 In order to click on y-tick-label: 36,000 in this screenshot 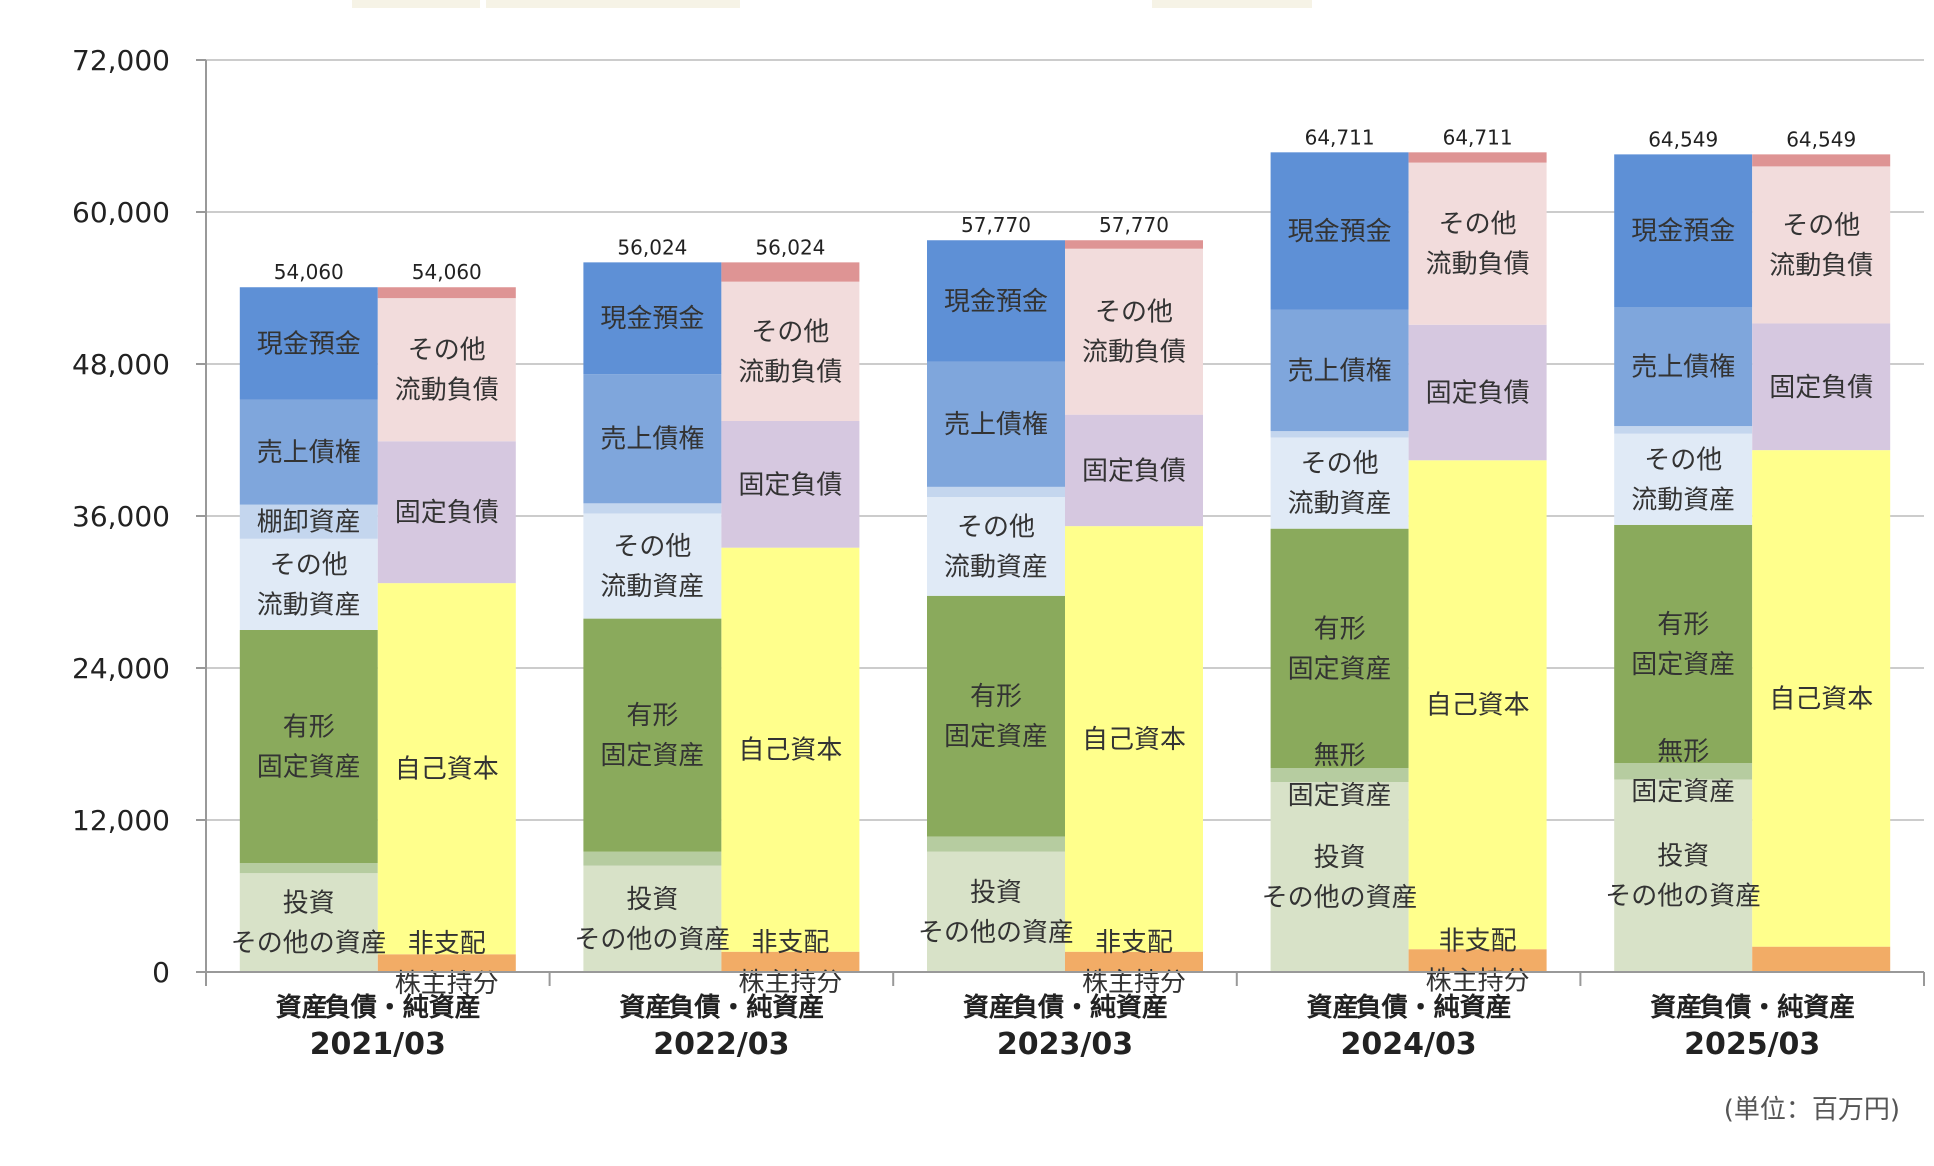, I will do `click(121, 516)`.